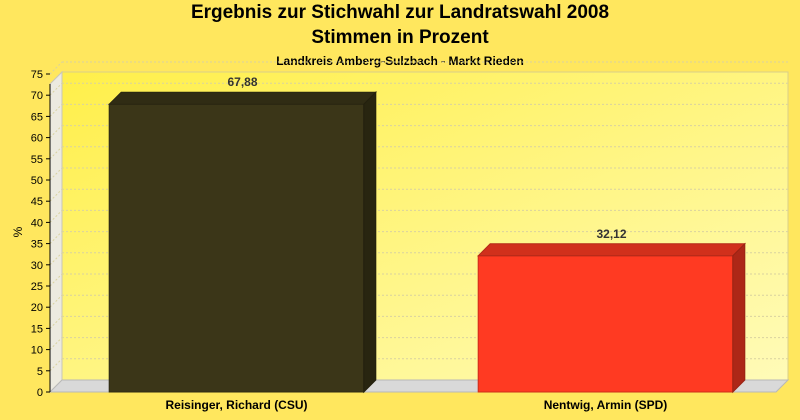 The width and height of the screenshot is (800, 420). What do you see at coordinates (37, 160) in the screenshot?
I see `y-tick-label: 55` at bounding box center [37, 160].